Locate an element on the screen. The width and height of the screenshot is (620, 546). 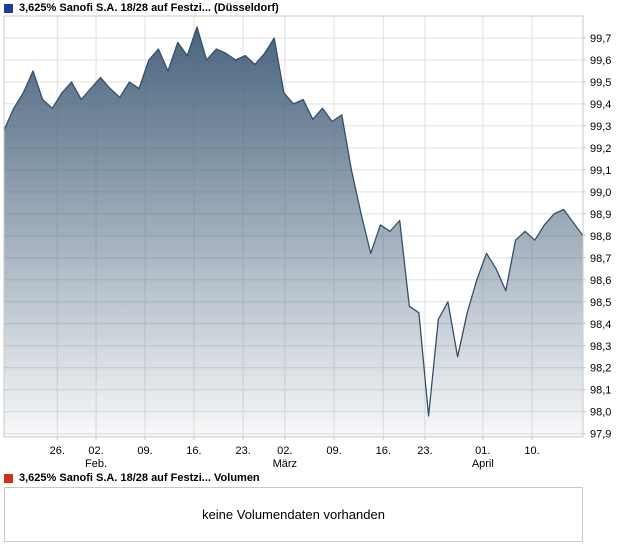
x-month-label: April is located at coordinates (483, 464).